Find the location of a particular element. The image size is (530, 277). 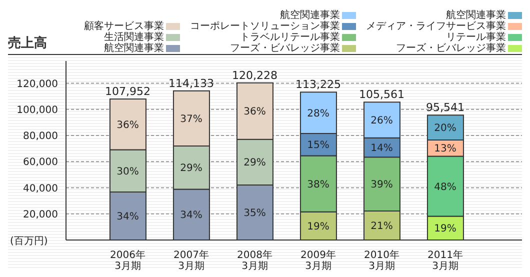

y-tick-label: 60,000 is located at coordinates (40, 162).